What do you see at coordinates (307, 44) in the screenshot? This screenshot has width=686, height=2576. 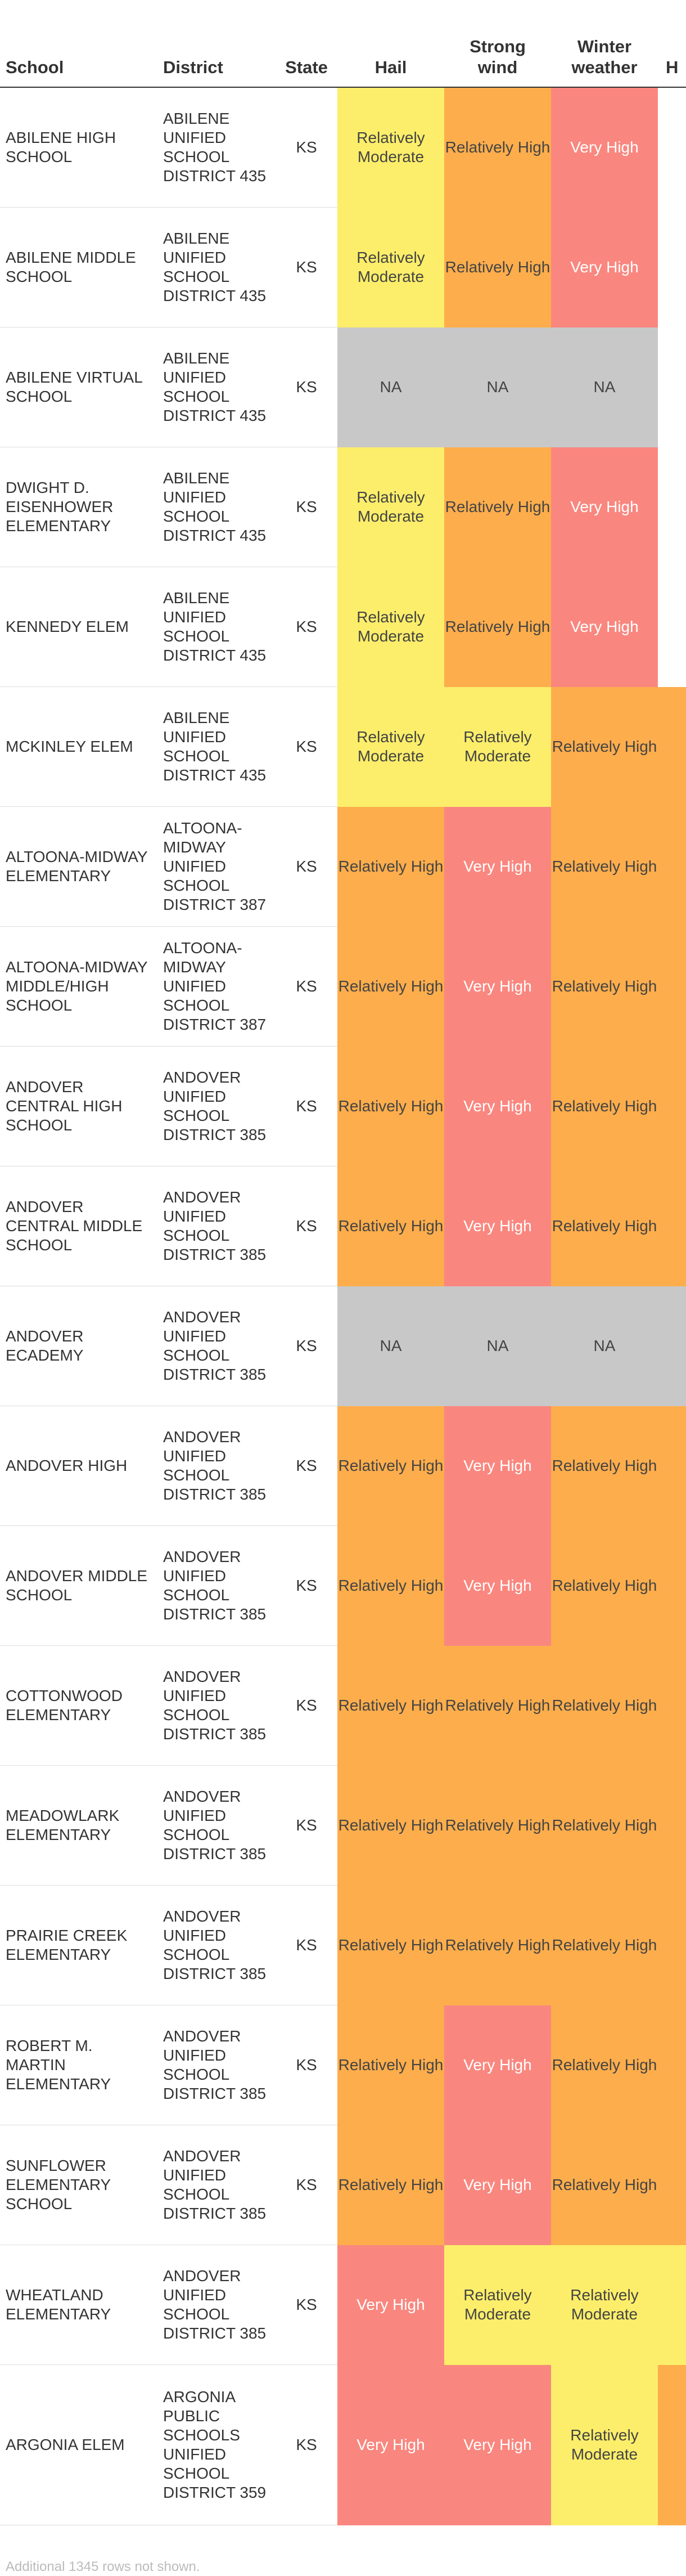 I see `column-header-state: State` at bounding box center [307, 44].